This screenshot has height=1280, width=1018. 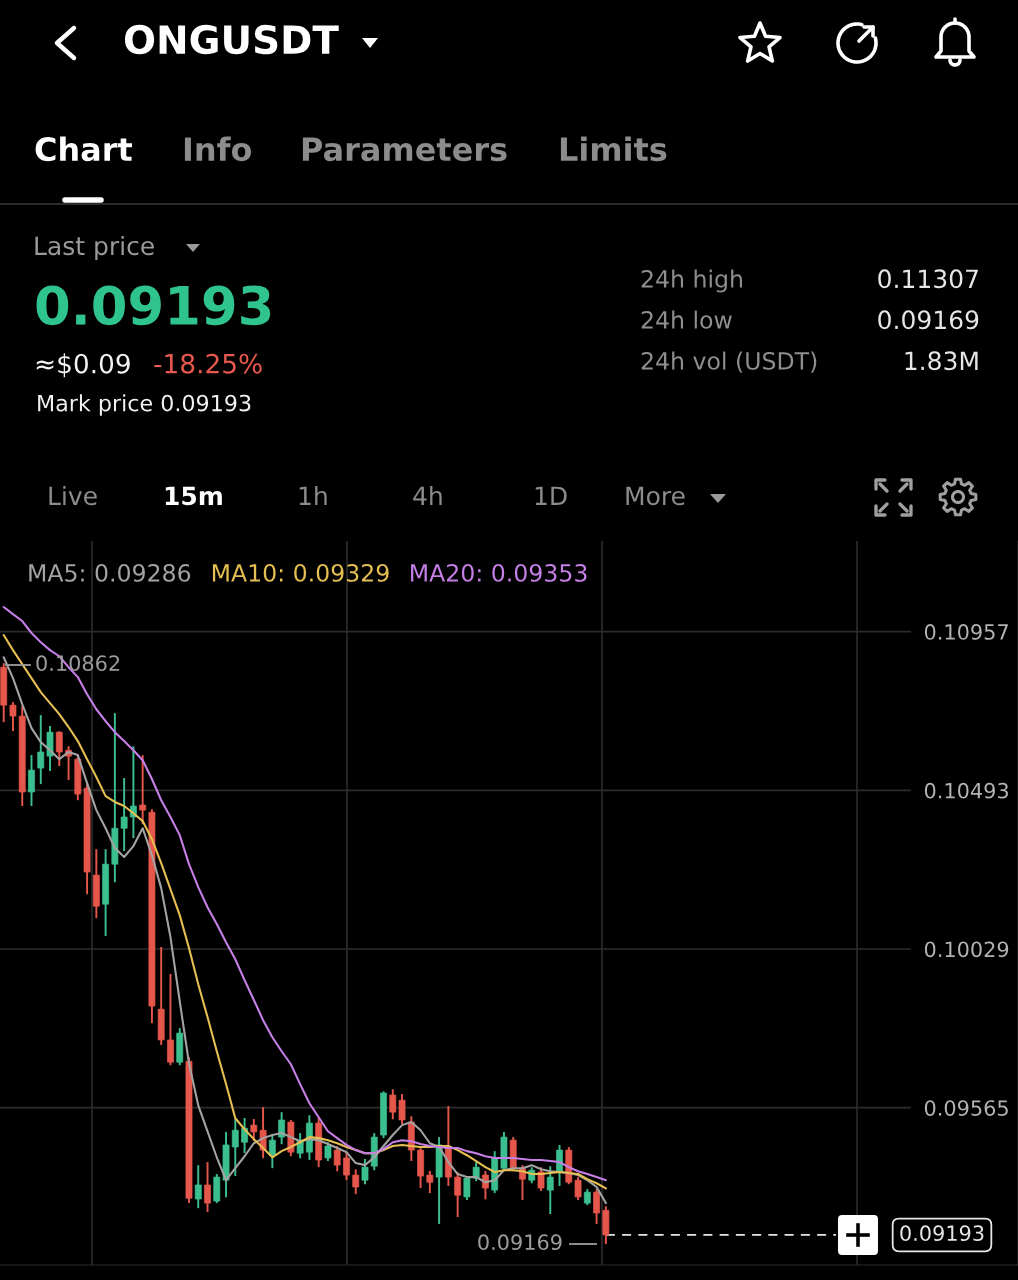 I want to click on chart-title: ONGUSDT, so click(x=231, y=39).